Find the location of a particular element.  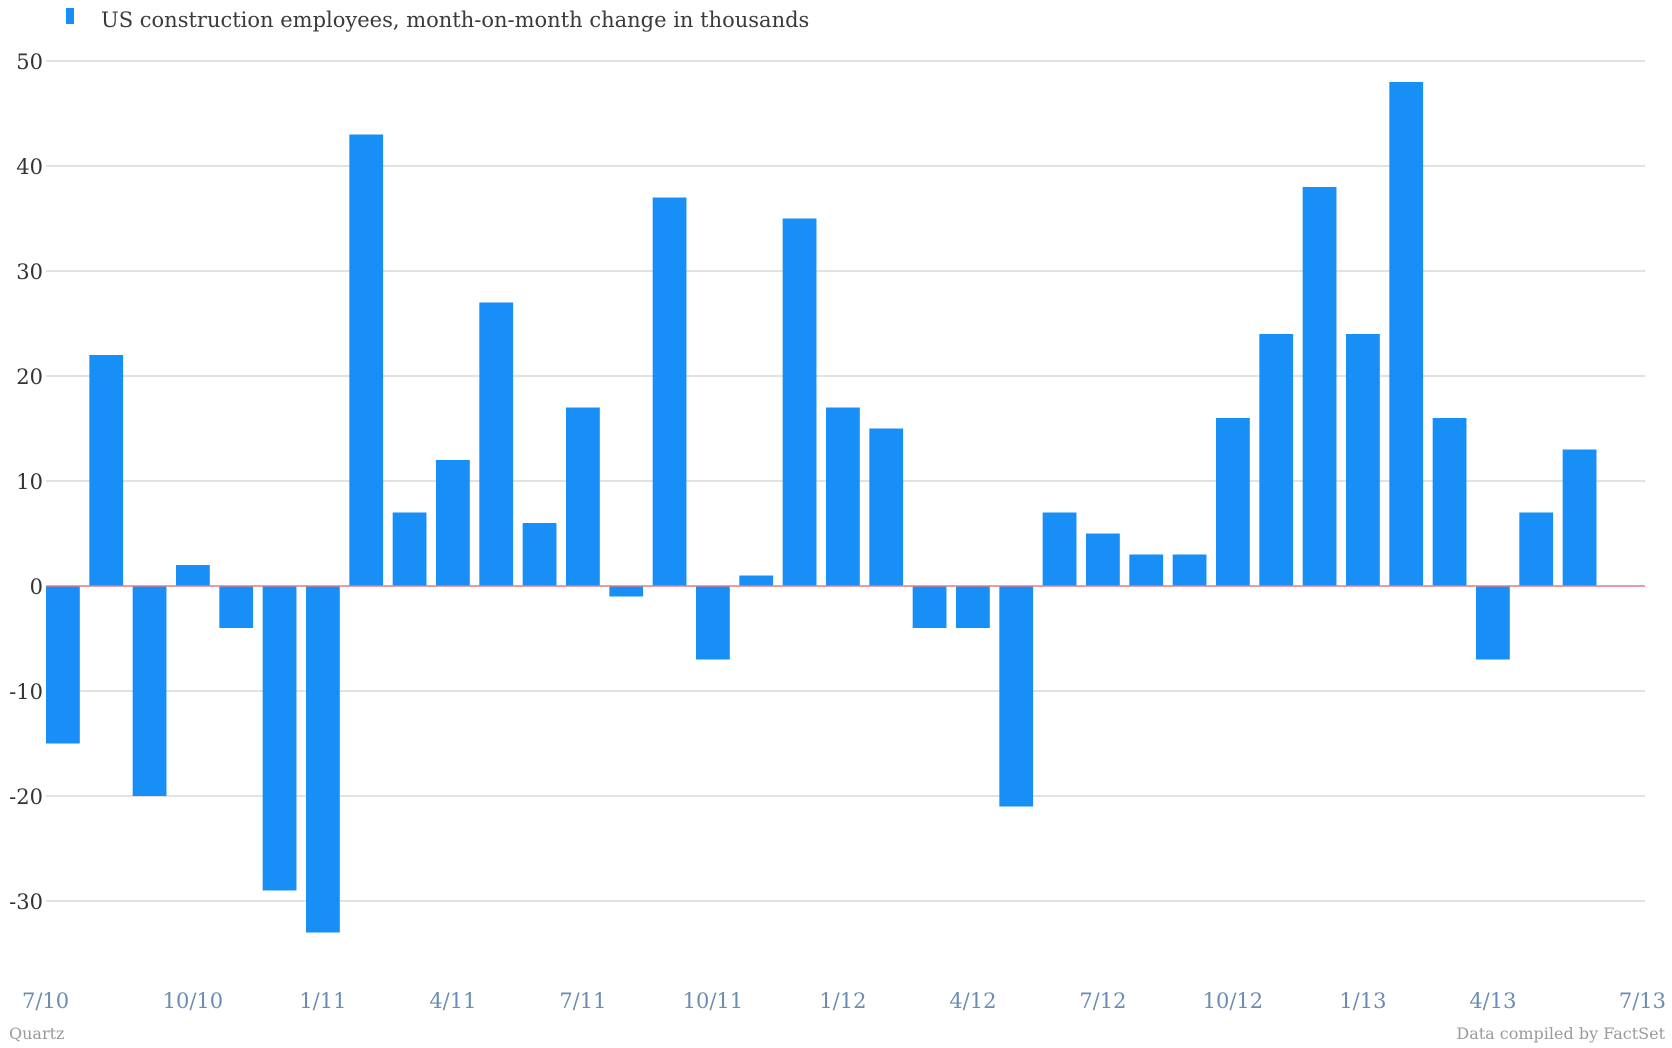

y-tick-label: 40 is located at coordinates (29, 167).